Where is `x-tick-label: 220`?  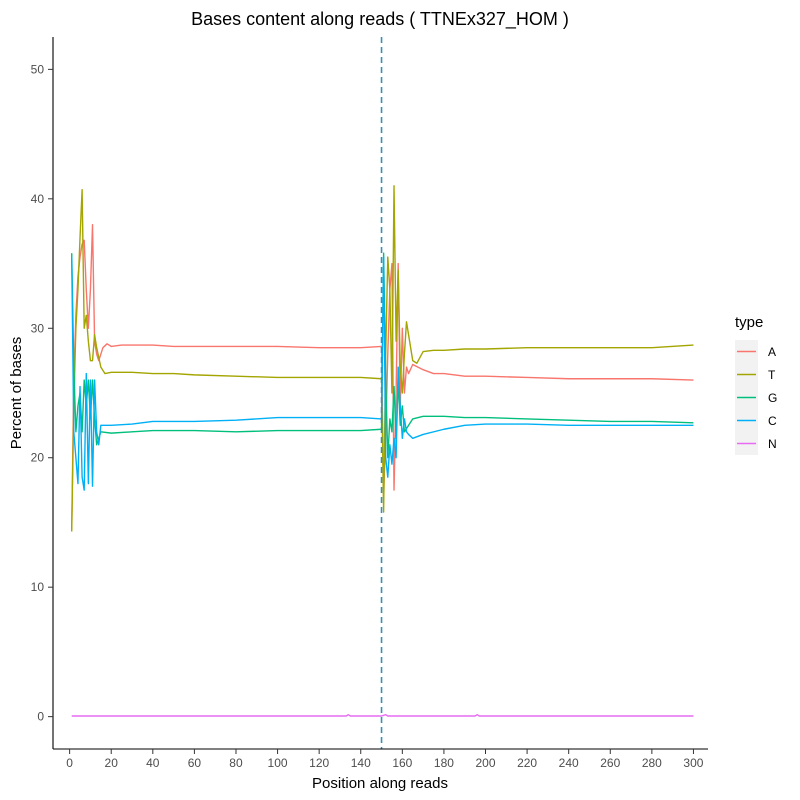 x-tick-label: 220 is located at coordinates (527, 763).